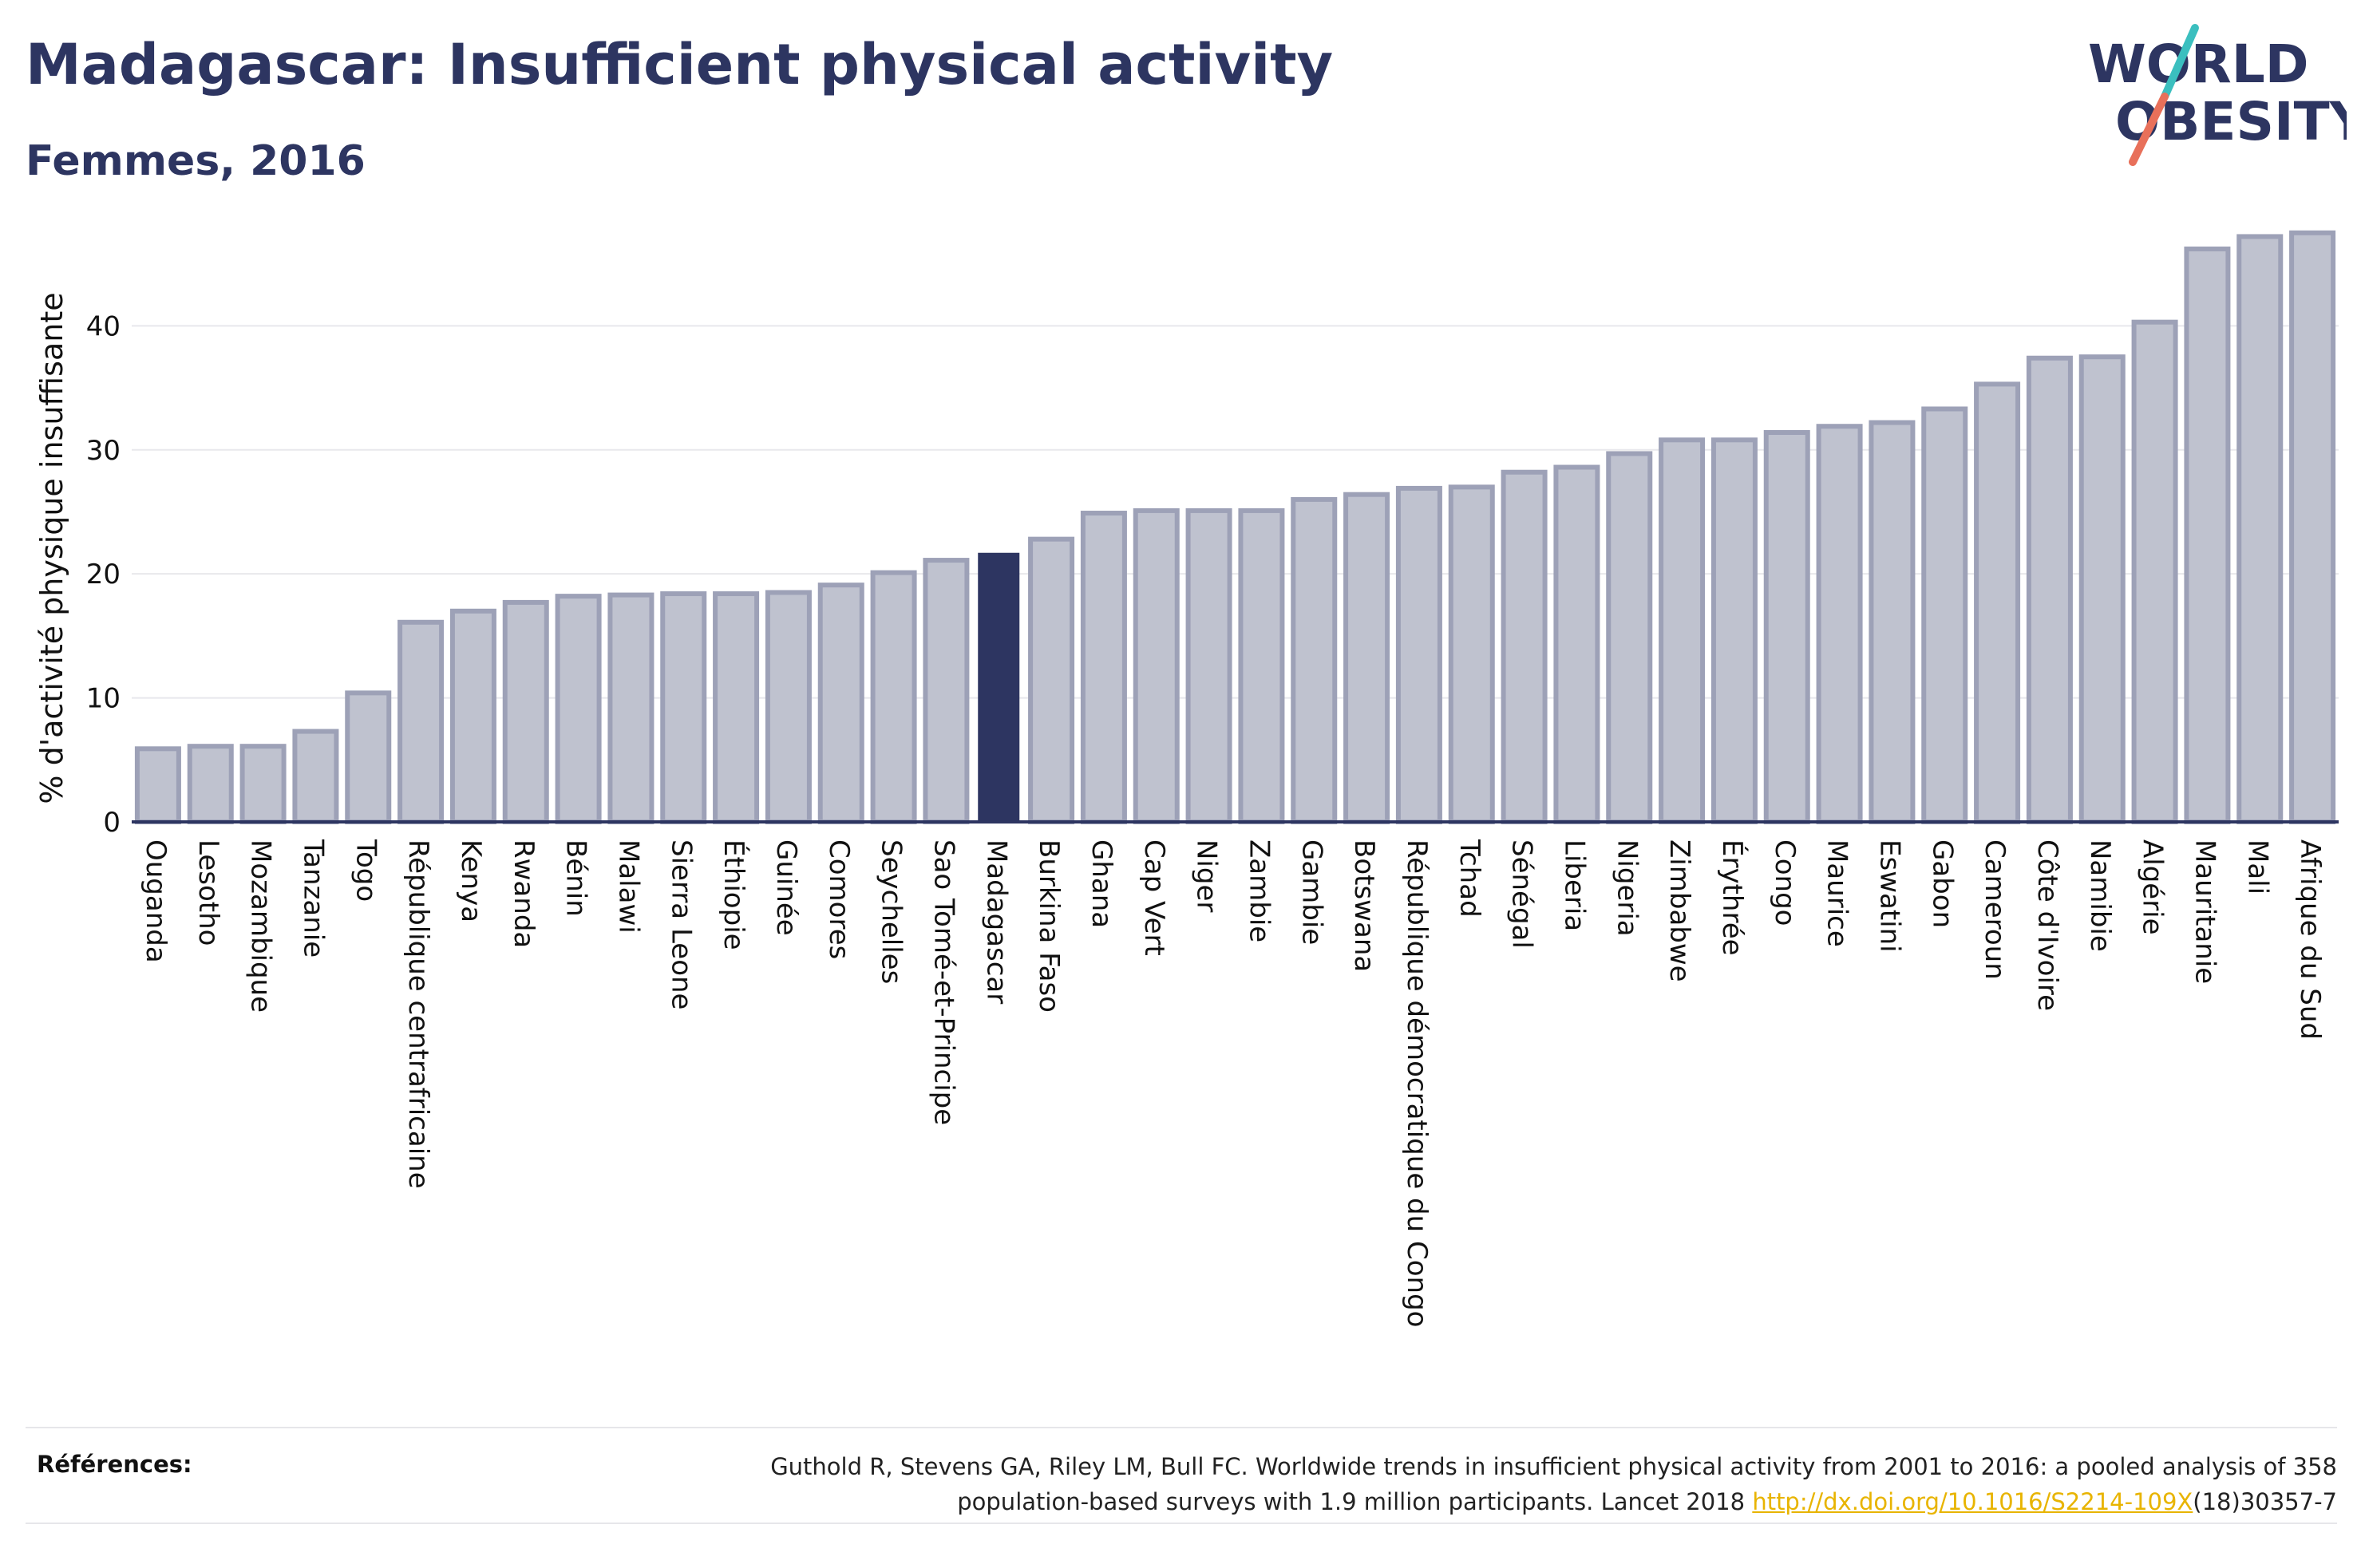 This screenshot has width=2361, height=1568. Describe the element at coordinates (1679, 910) in the screenshot. I see `x-tick-label: Zimbabwe` at that location.